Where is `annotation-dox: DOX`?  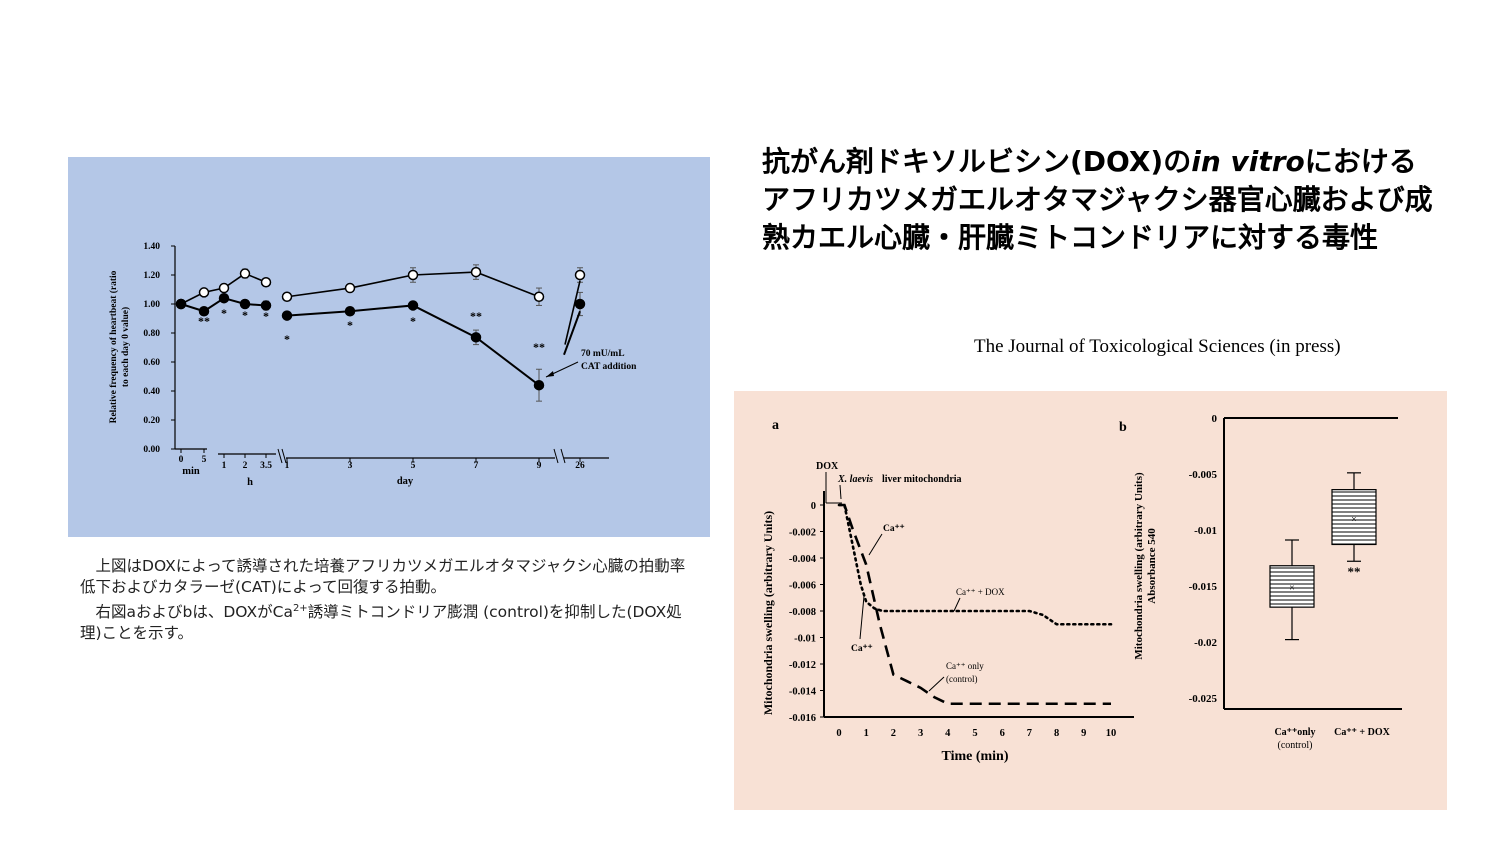
annotation-dox: DOX is located at coordinates (827, 466).